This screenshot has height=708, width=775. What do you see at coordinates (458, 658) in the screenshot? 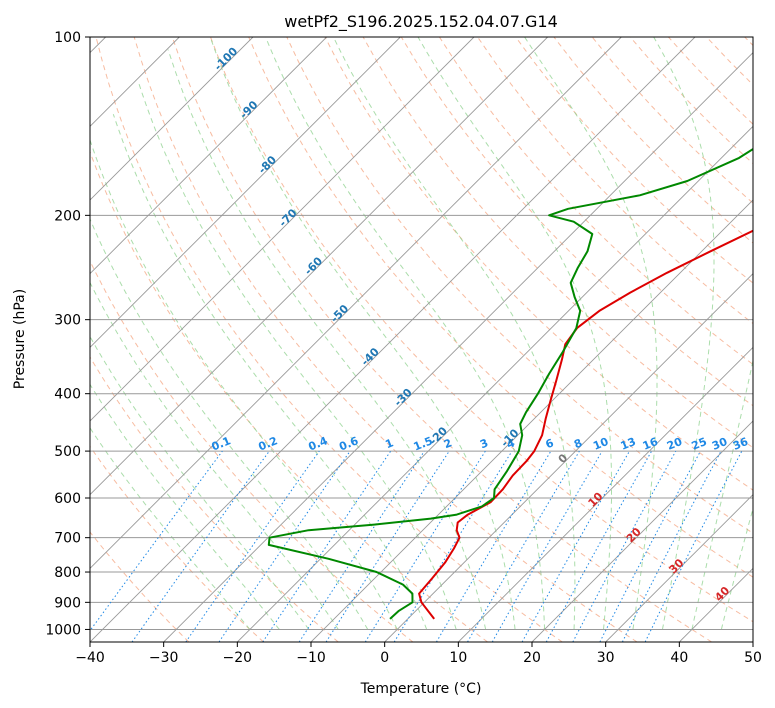
I see `x-tick-label: 10` at bounding box center [458, 658].